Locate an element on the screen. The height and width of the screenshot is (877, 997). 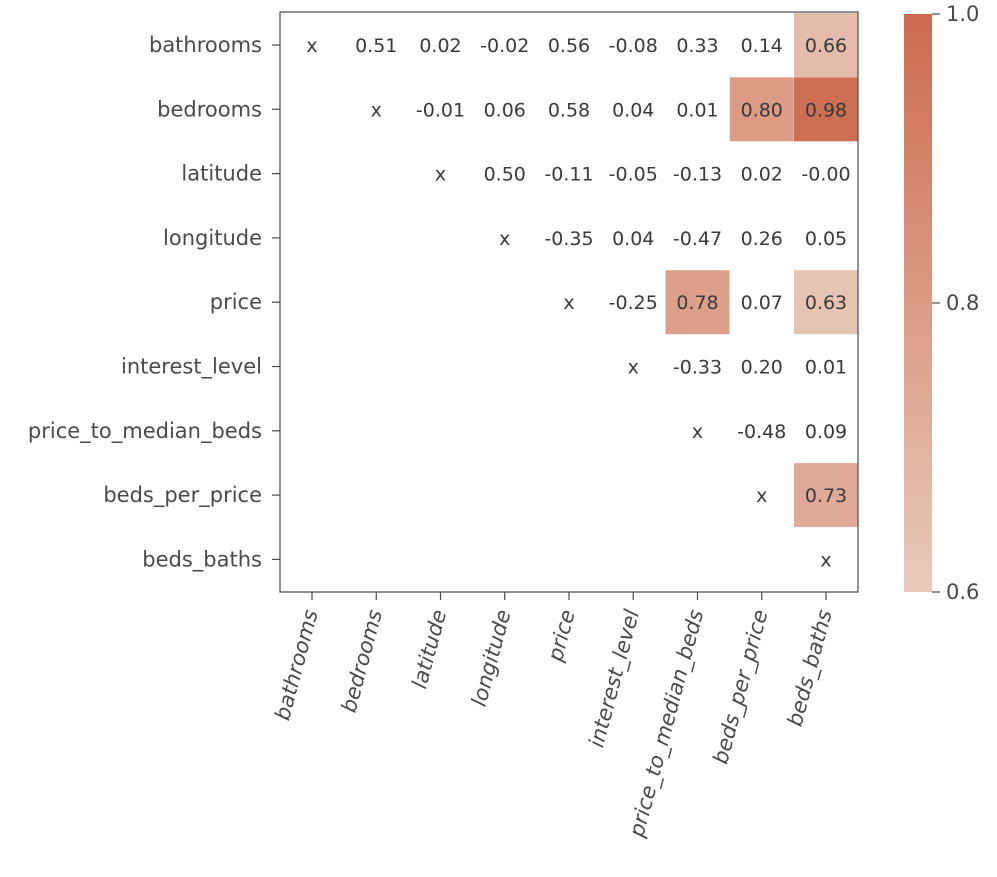
x-tick-label: price is located at coordinates (561, 636).